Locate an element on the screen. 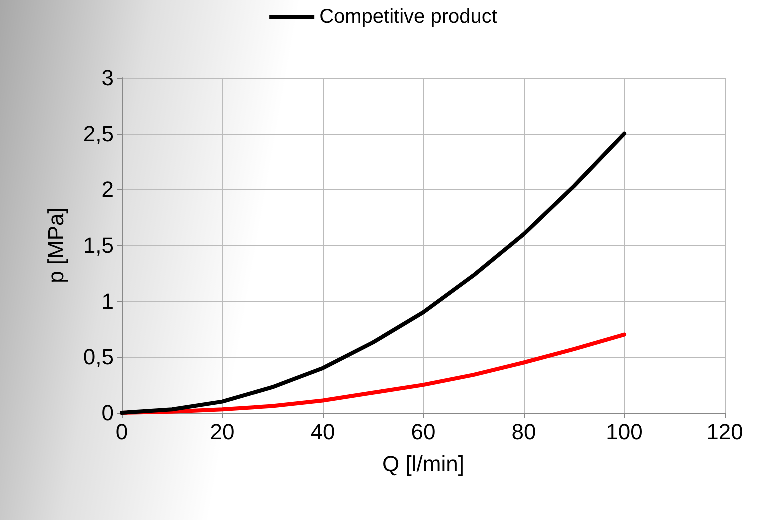  x-axis-title: Q [l/min] is located at coordinates (423, 464).